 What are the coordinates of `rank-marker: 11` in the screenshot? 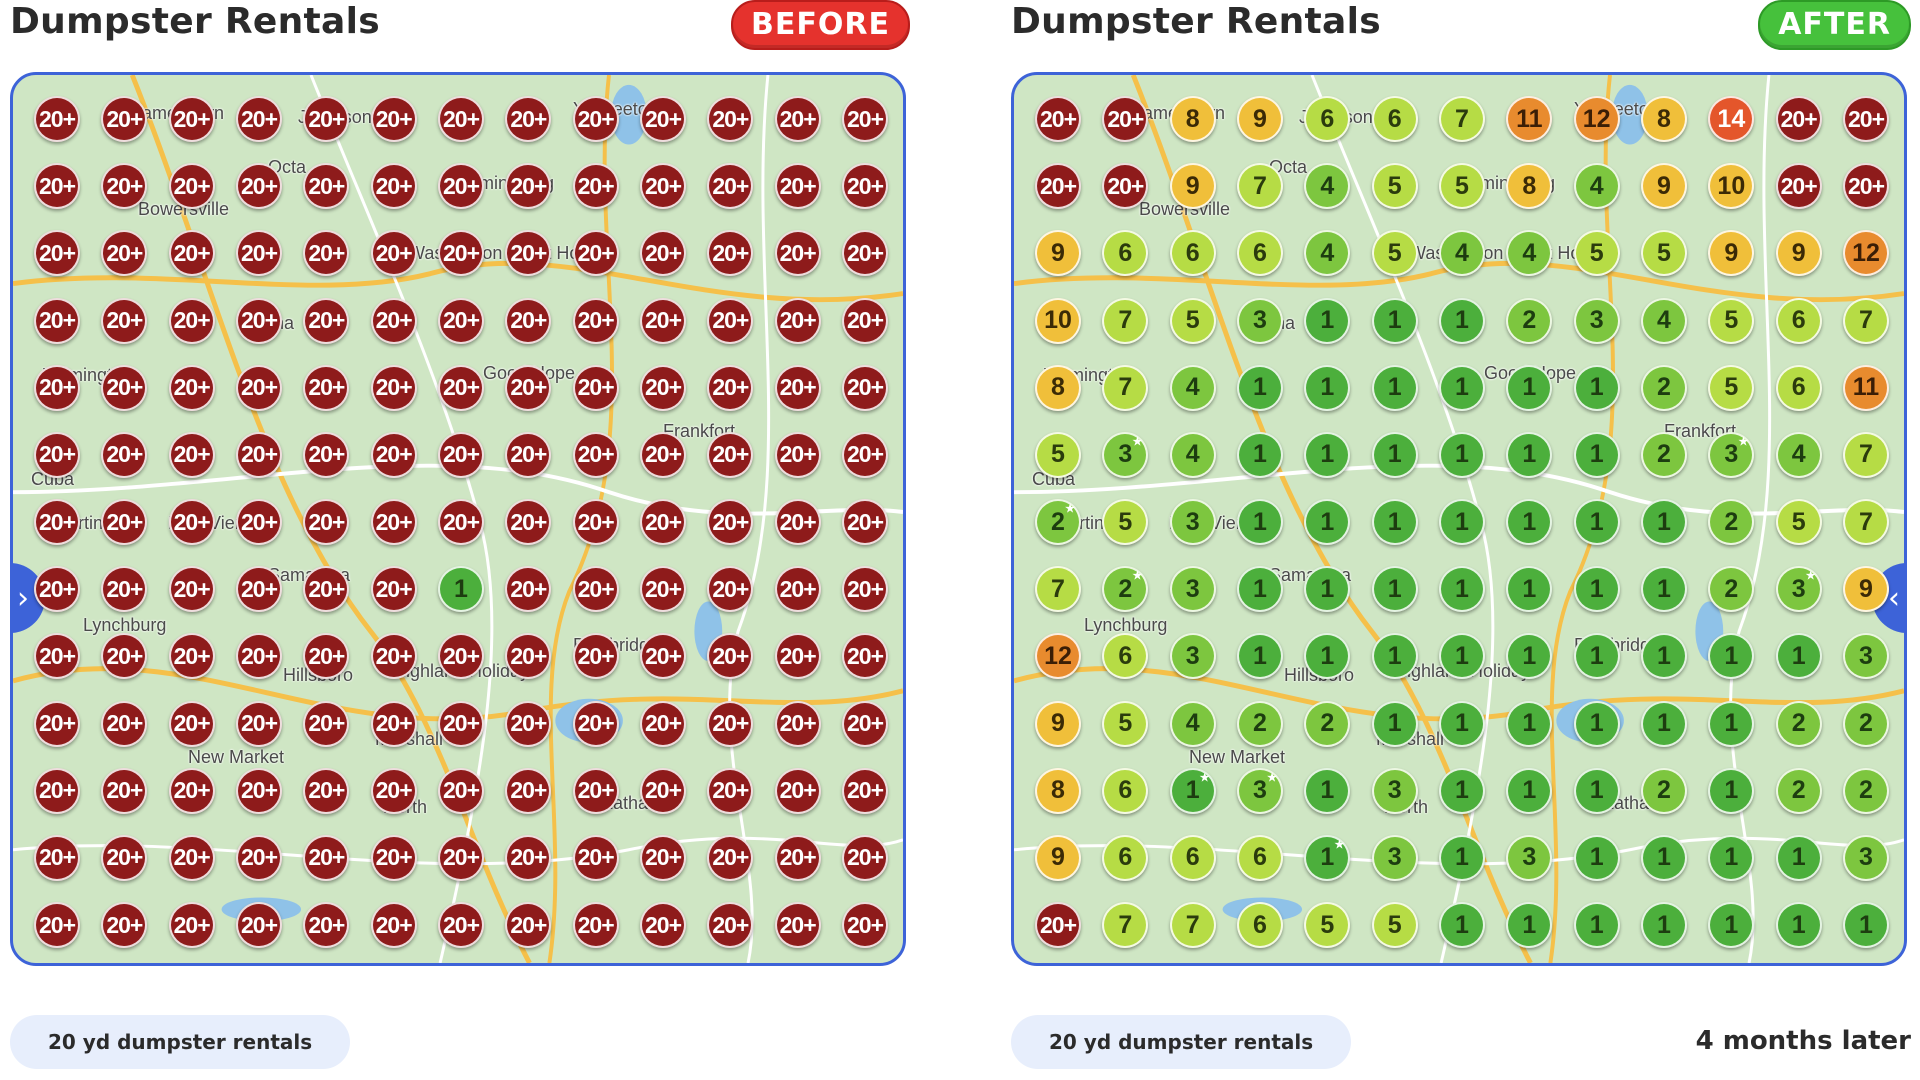 It's located at (1529, 119).